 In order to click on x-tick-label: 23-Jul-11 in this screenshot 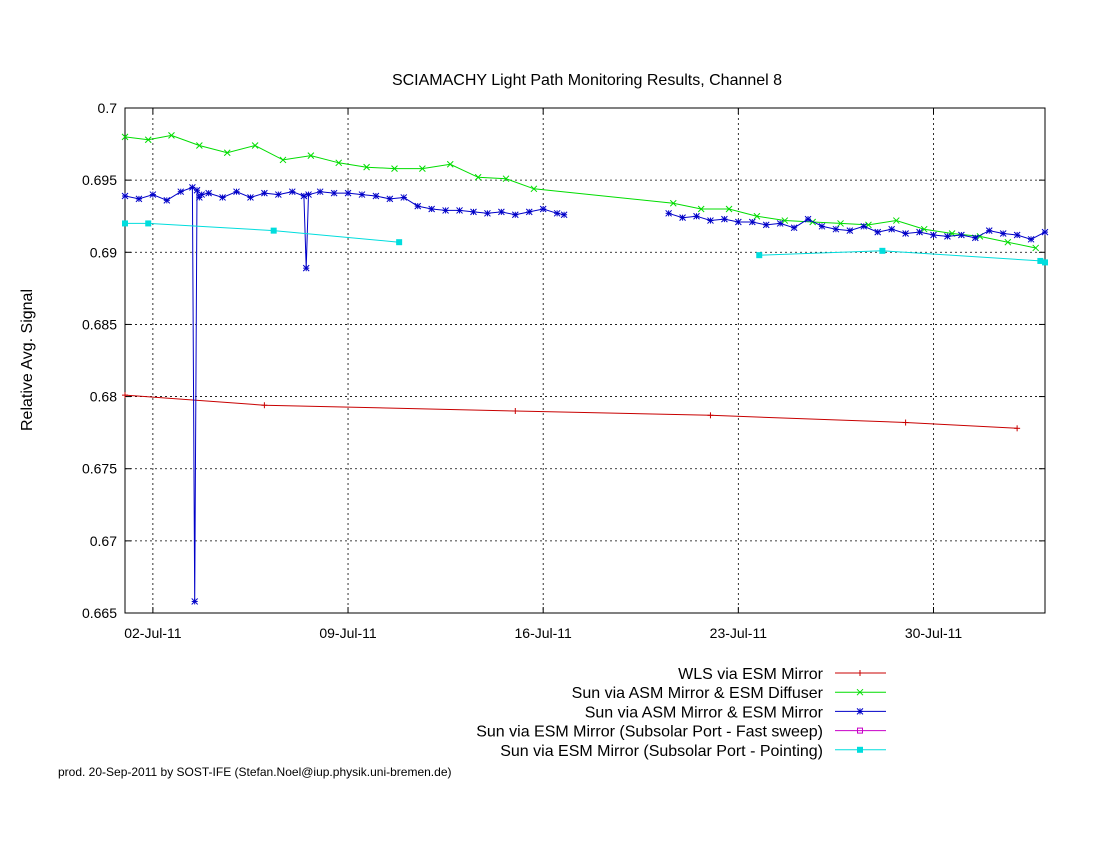, I will do `click(739, 633)`.